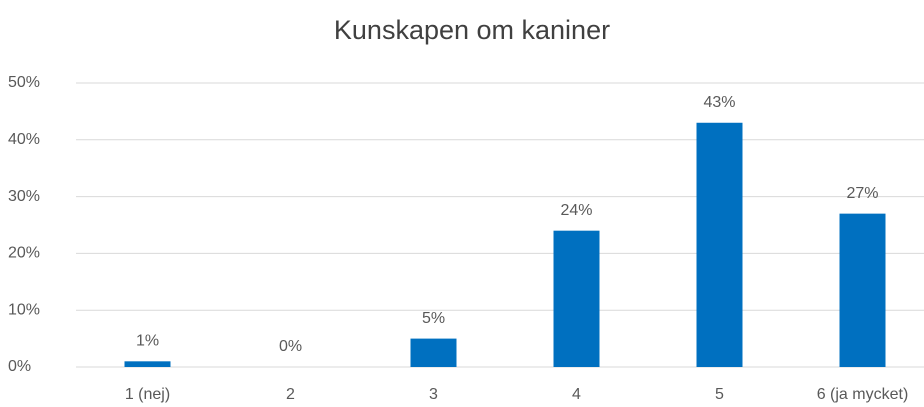 Image resolution: width=924 pixels, height=407 pixels. What do you see at coordinates (576, 210) in the screenshot?
I see `data-label: 24%` at bounding box center [576, 210].